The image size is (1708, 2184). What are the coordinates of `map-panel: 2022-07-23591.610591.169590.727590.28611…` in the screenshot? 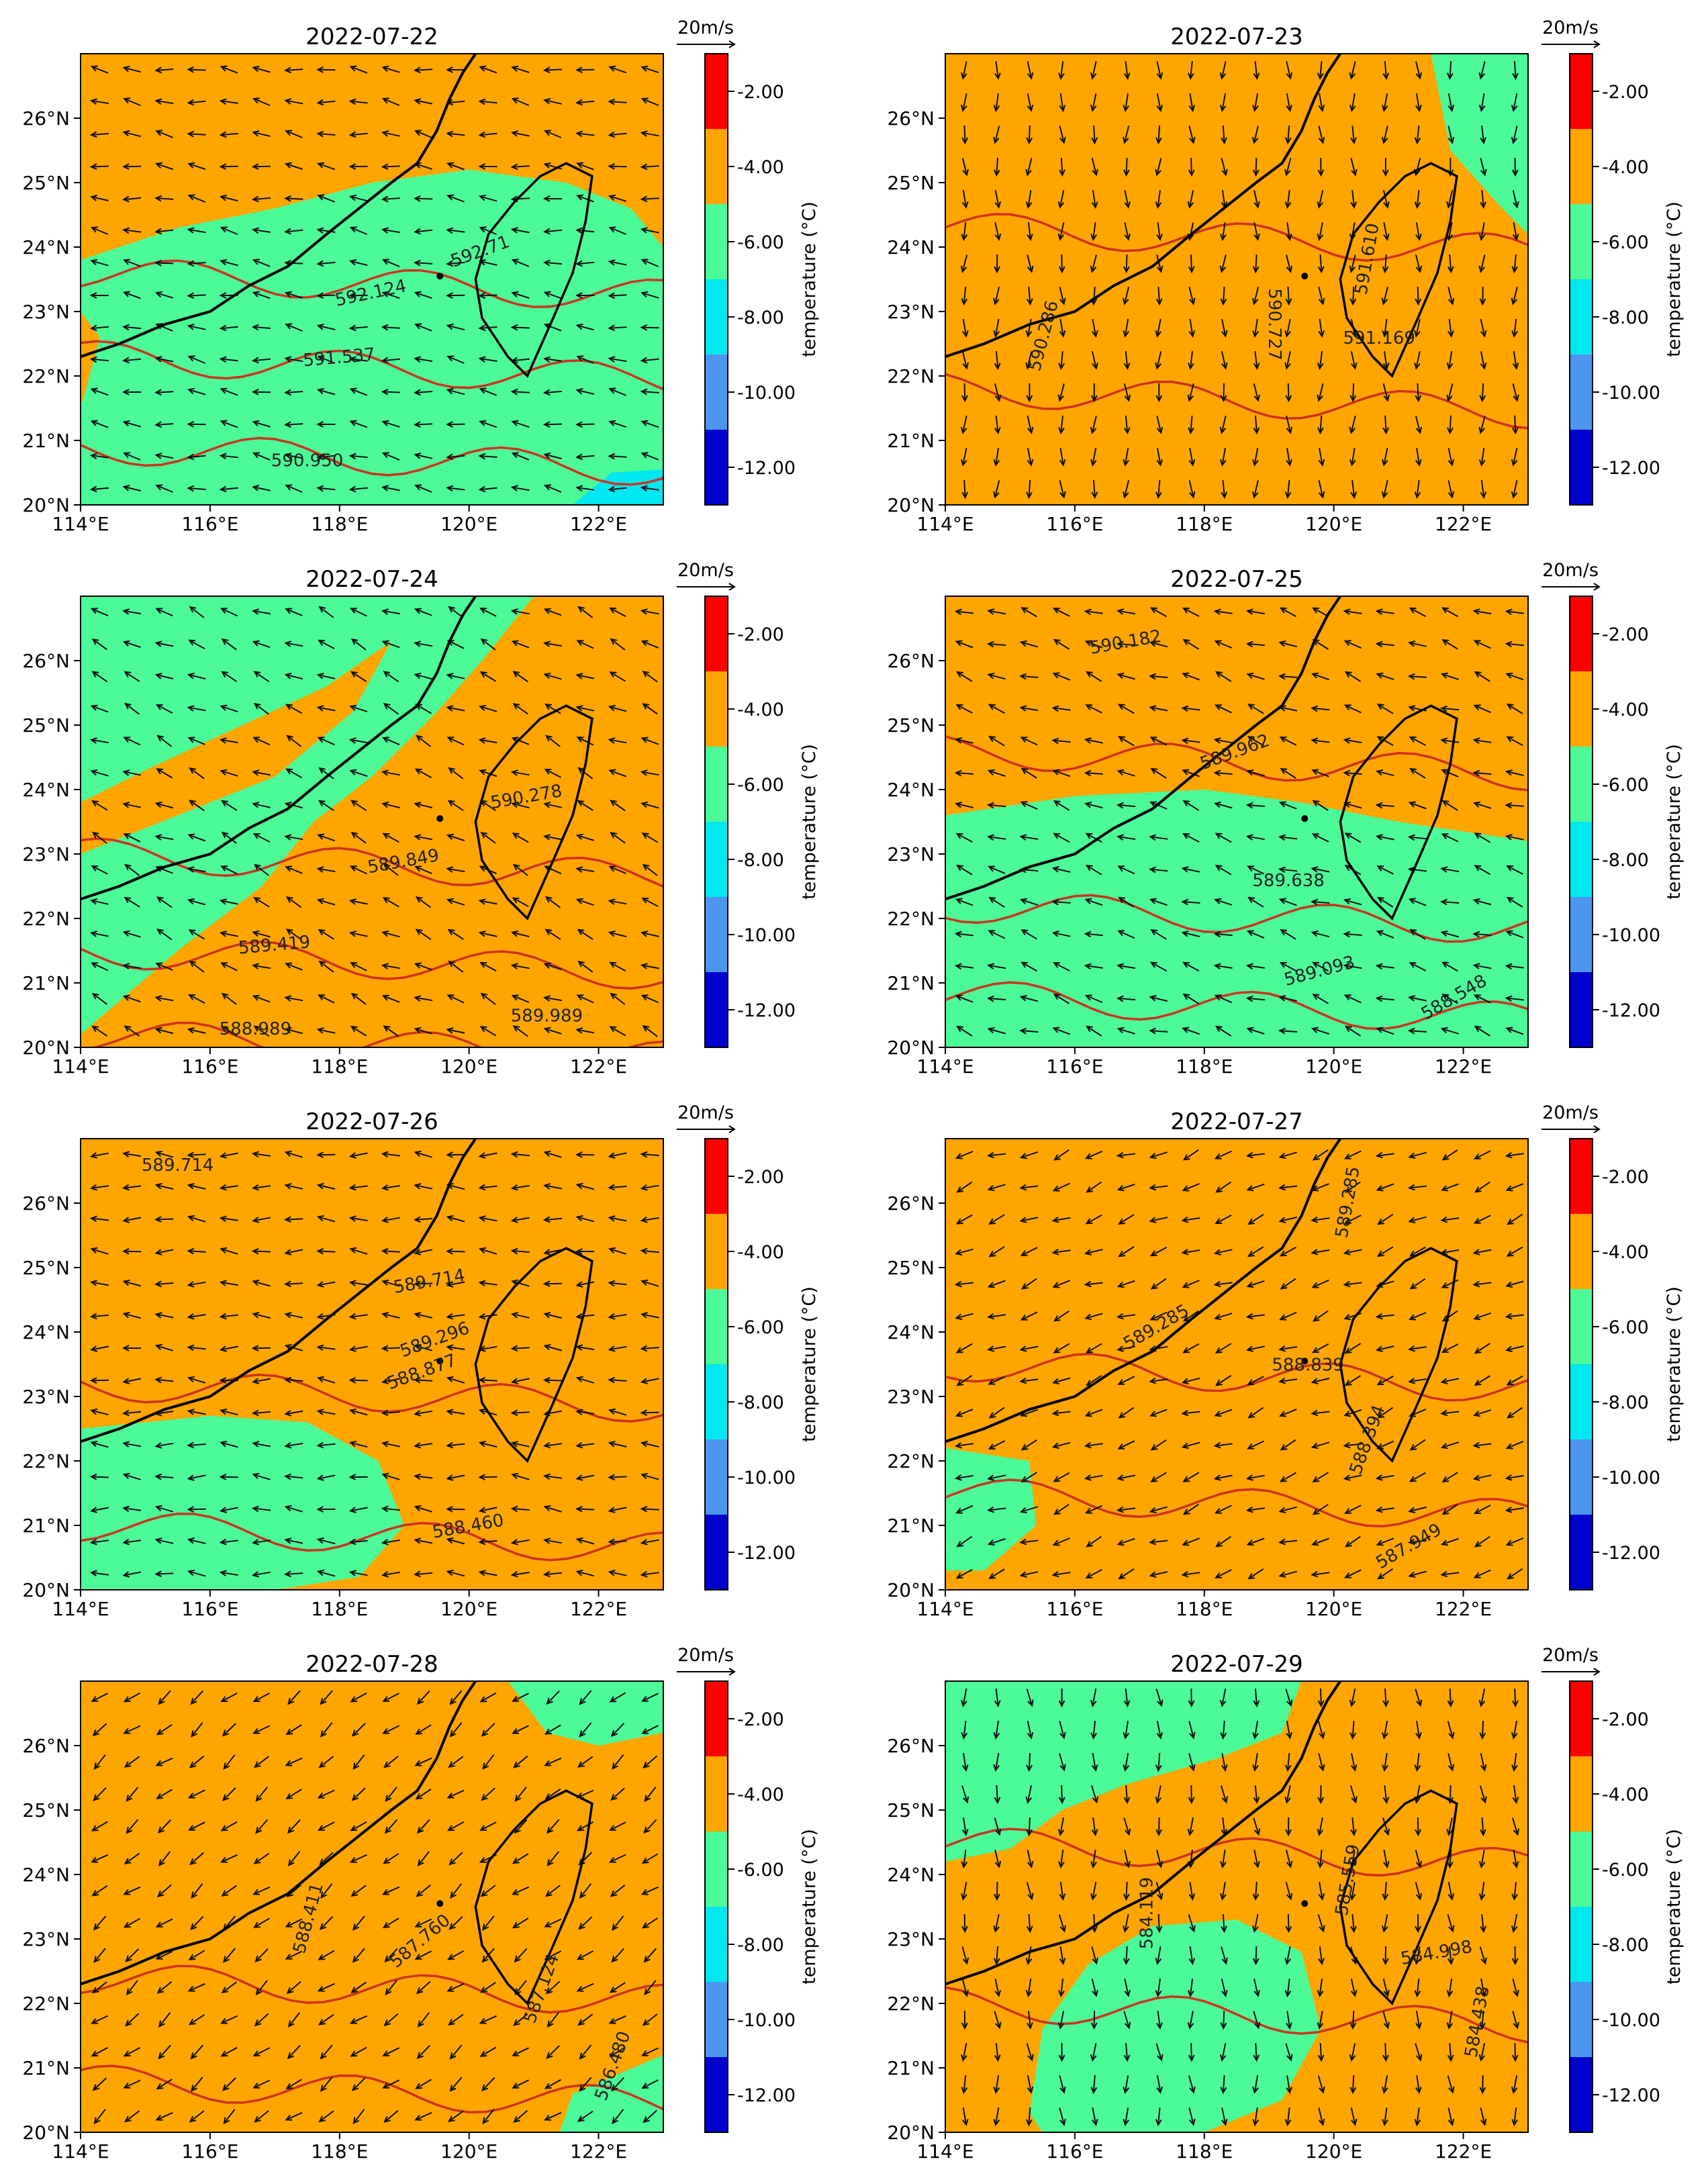 It's located at (1286, 276).